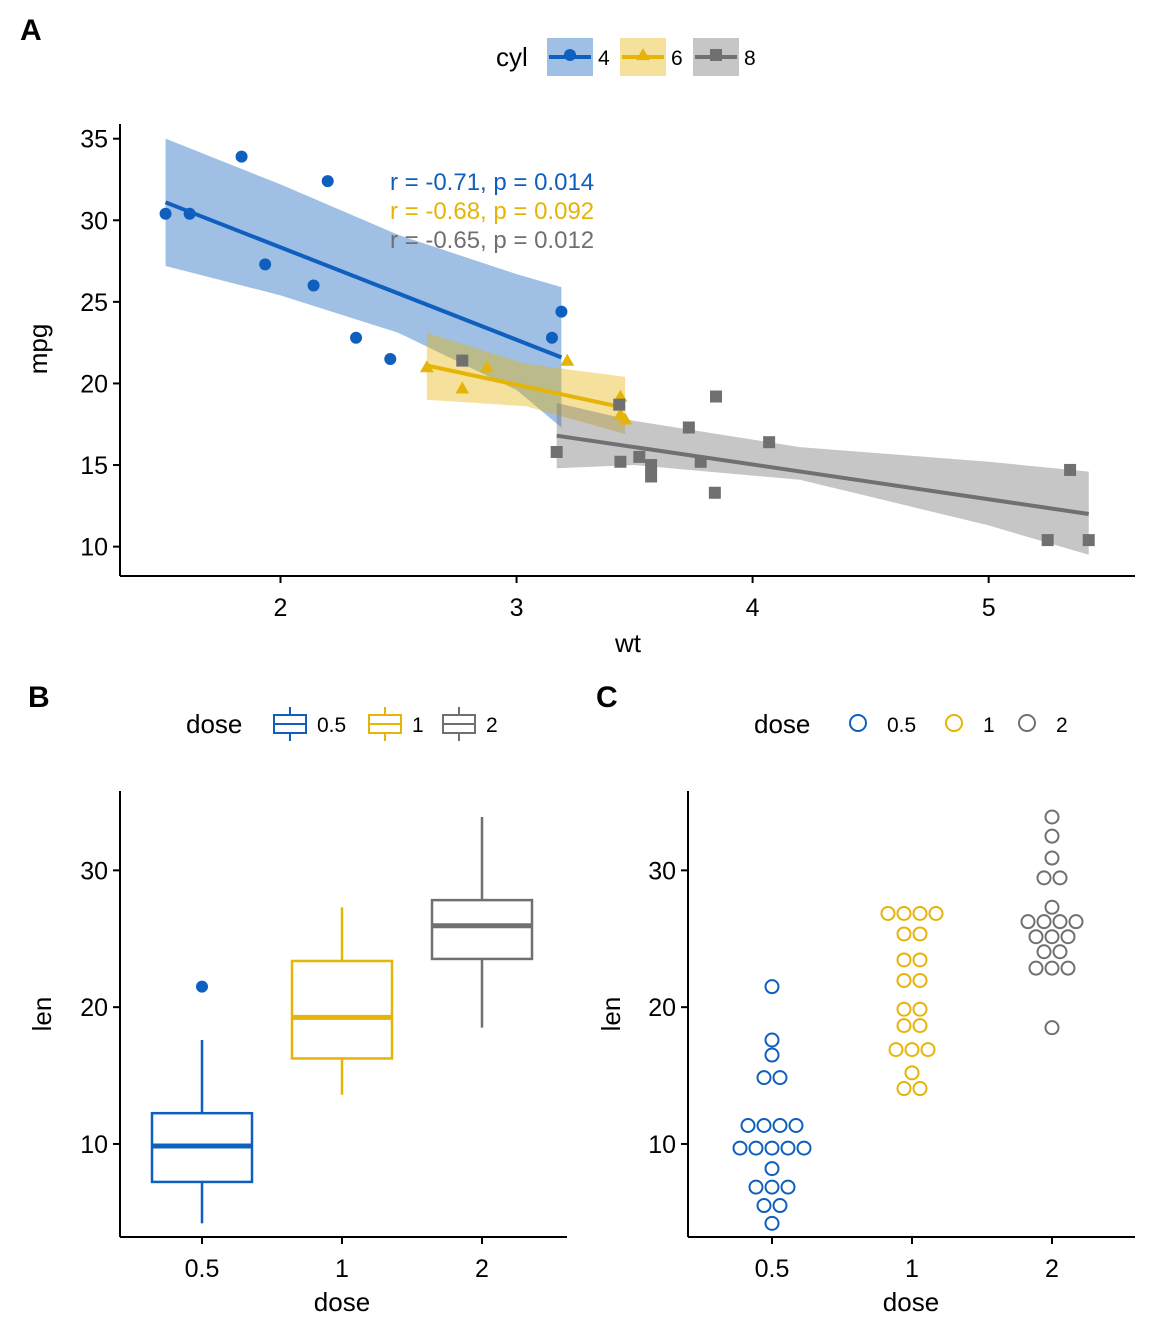  I want to click on x-tick-label: 1, so click(912, 1269).